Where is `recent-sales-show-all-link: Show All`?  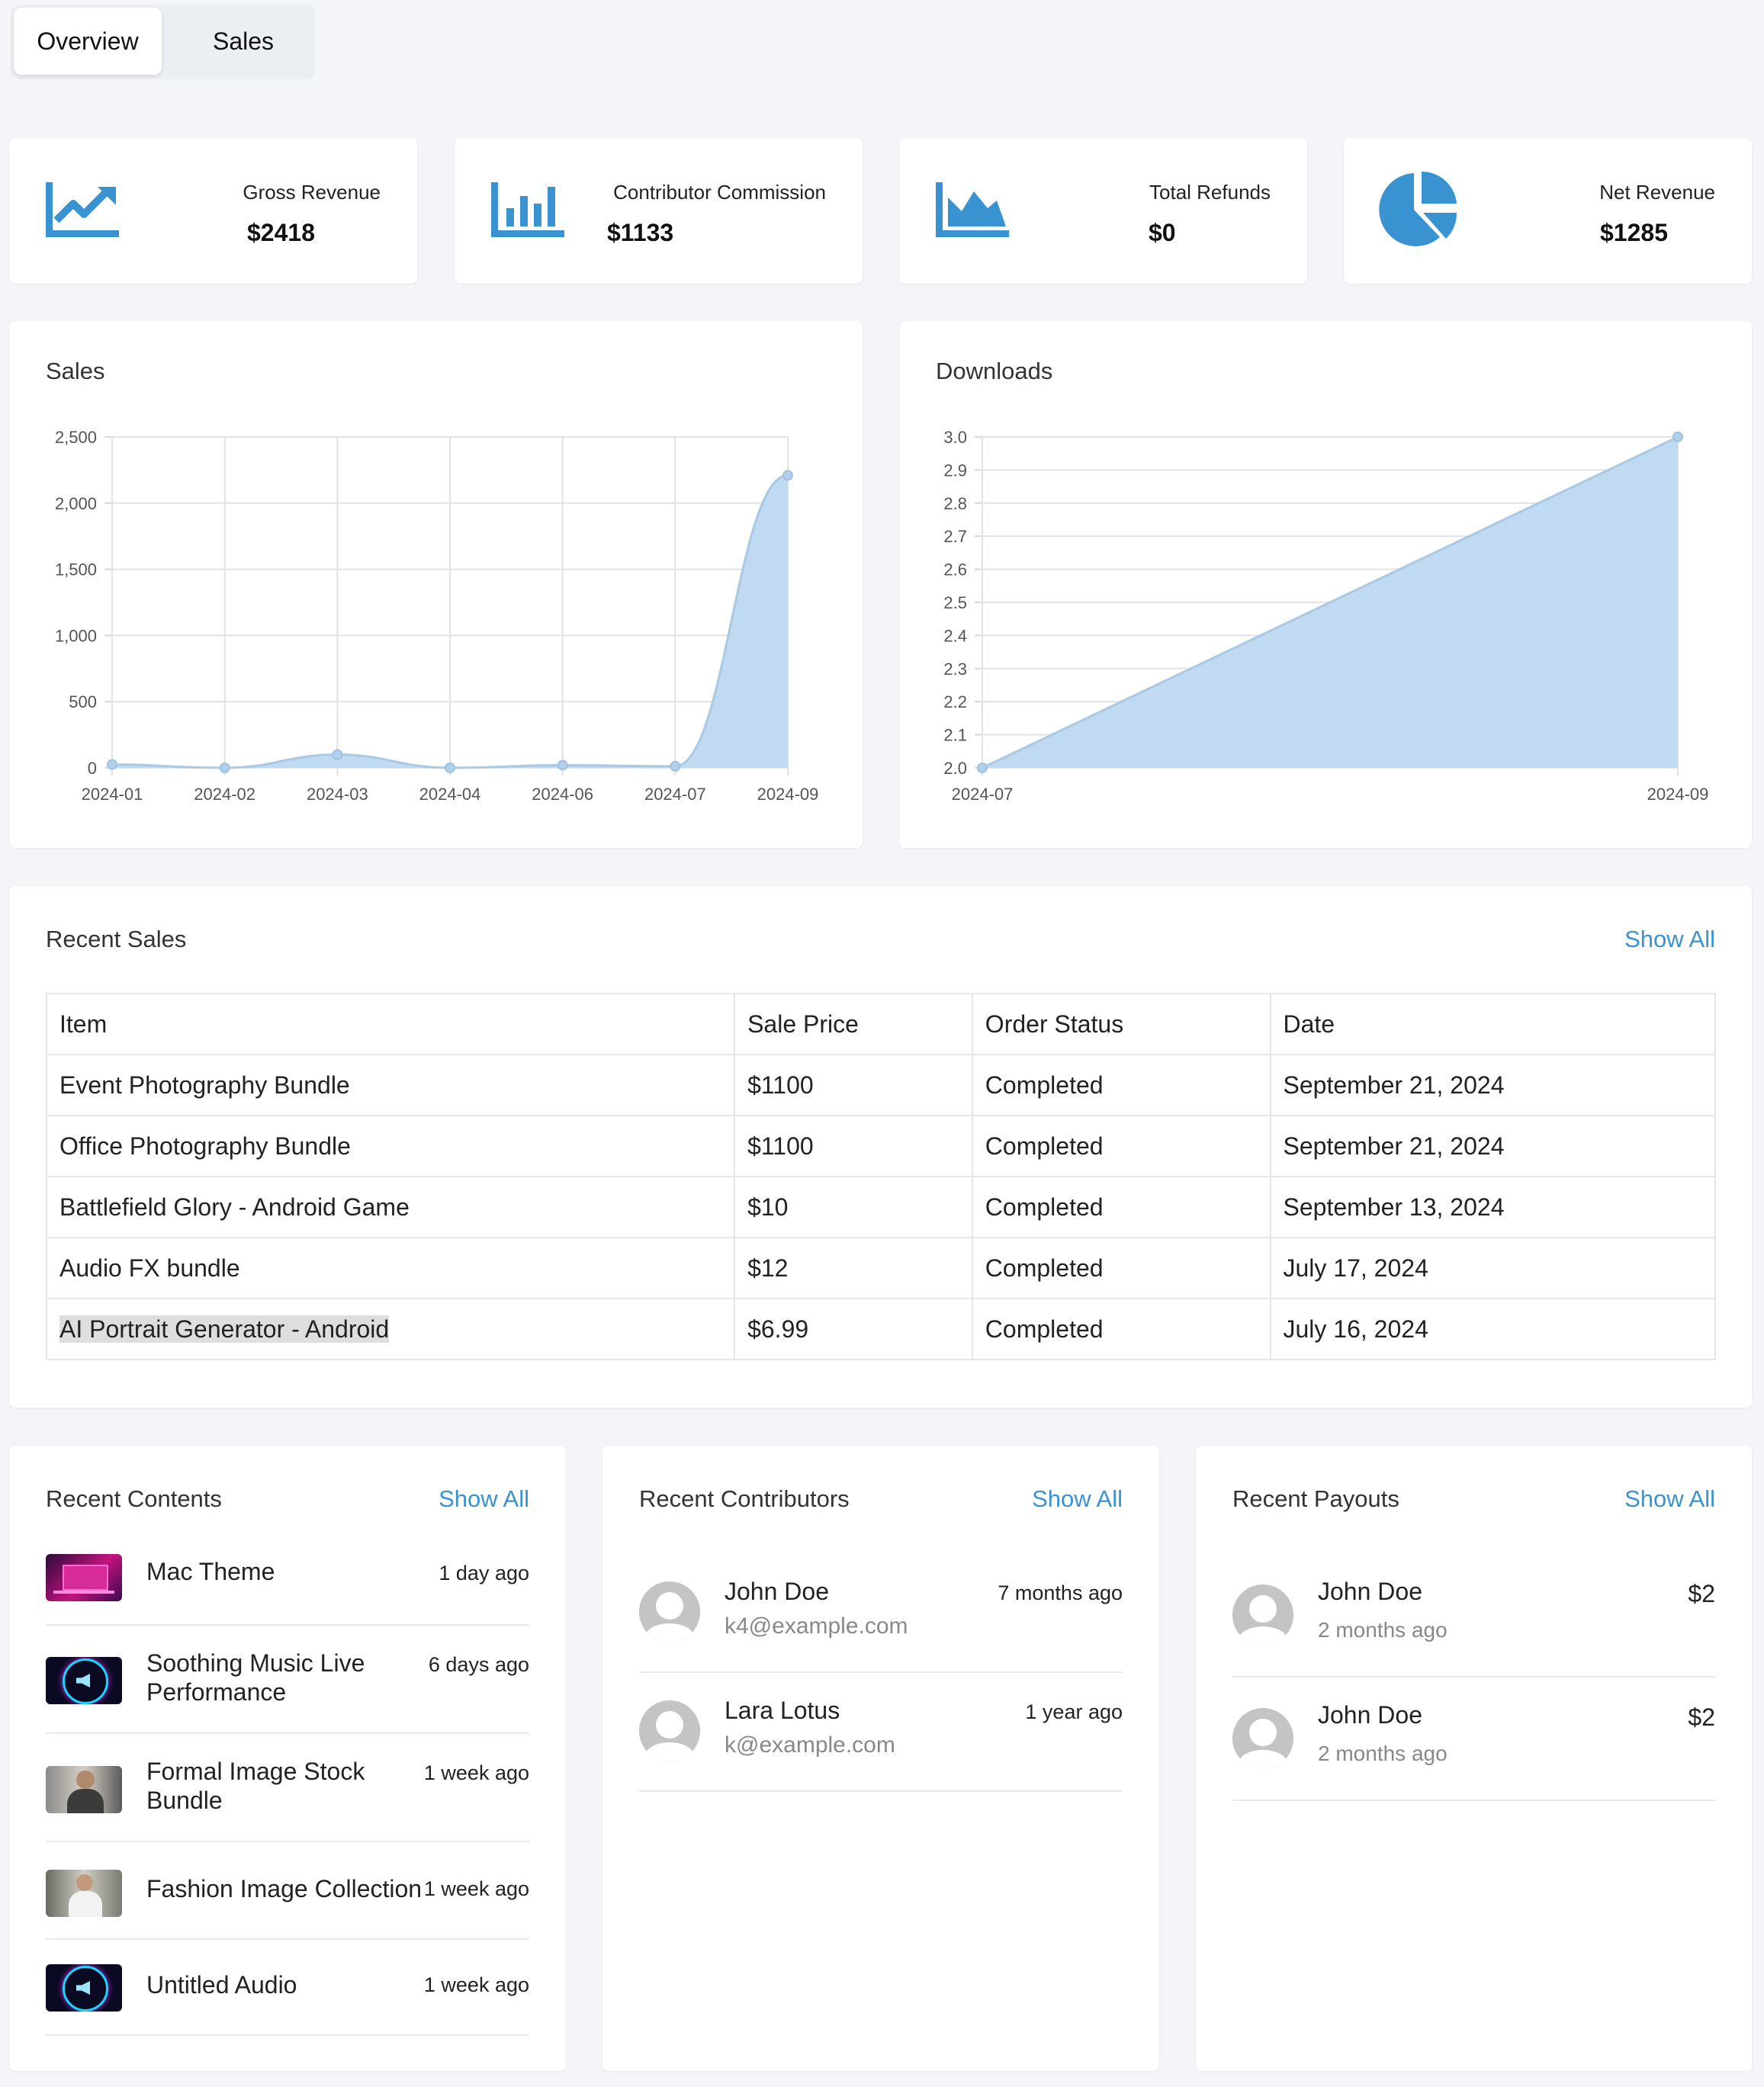 recent-sales-show-all-link: Show All is located at coordinates (1669, 939).